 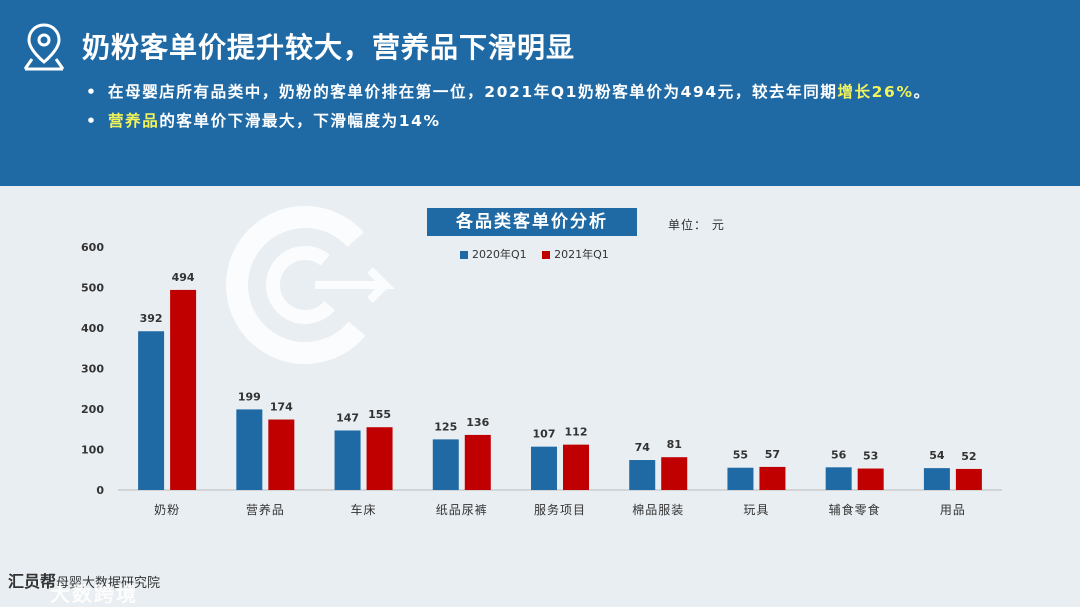 What do you see at coordinates (581, 254) in the screenshot?
I see `legend-label-2021: 2021年Q1` at bounding box center [581, 254].